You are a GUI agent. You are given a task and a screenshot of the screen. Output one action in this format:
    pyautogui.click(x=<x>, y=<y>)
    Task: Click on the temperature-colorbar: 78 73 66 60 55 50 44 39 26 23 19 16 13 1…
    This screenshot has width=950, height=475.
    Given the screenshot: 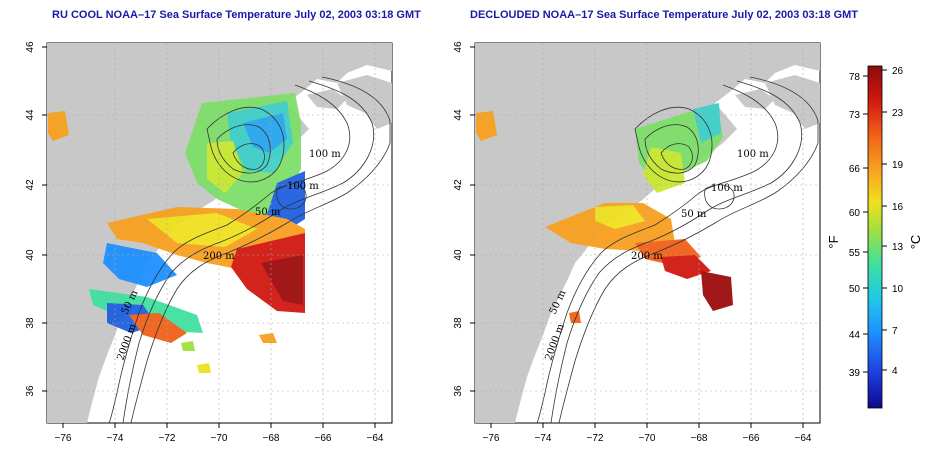 What is the action you would take?
    pyautogui.click(x=874, y=237)
    